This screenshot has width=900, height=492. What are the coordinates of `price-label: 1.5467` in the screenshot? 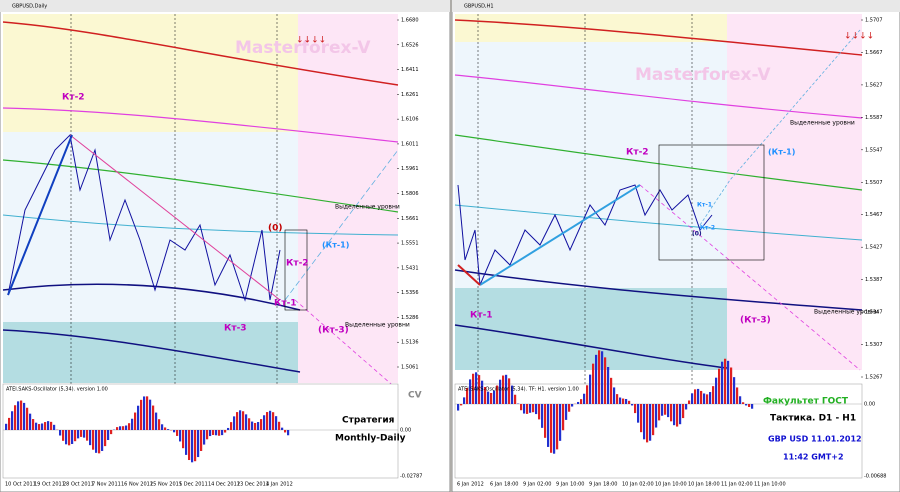 It's located at (874, 215).